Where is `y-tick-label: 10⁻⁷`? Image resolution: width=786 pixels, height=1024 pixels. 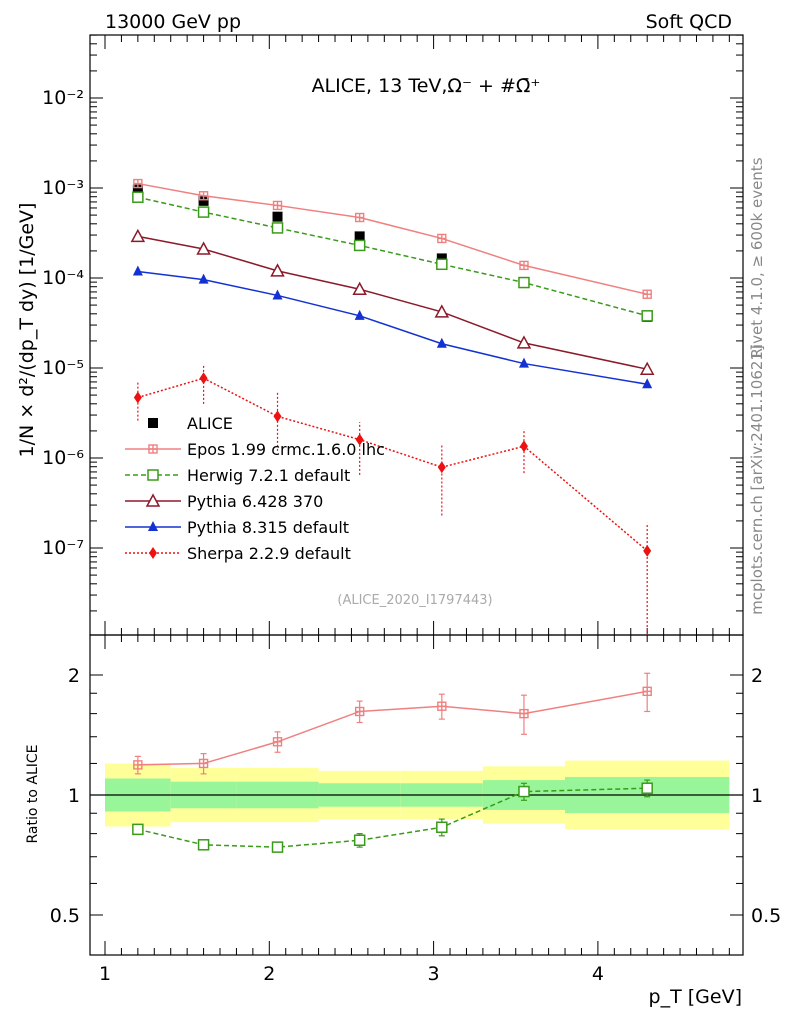 y-tick-label: 10⁻⁷ is located at coordinates (63, 548).